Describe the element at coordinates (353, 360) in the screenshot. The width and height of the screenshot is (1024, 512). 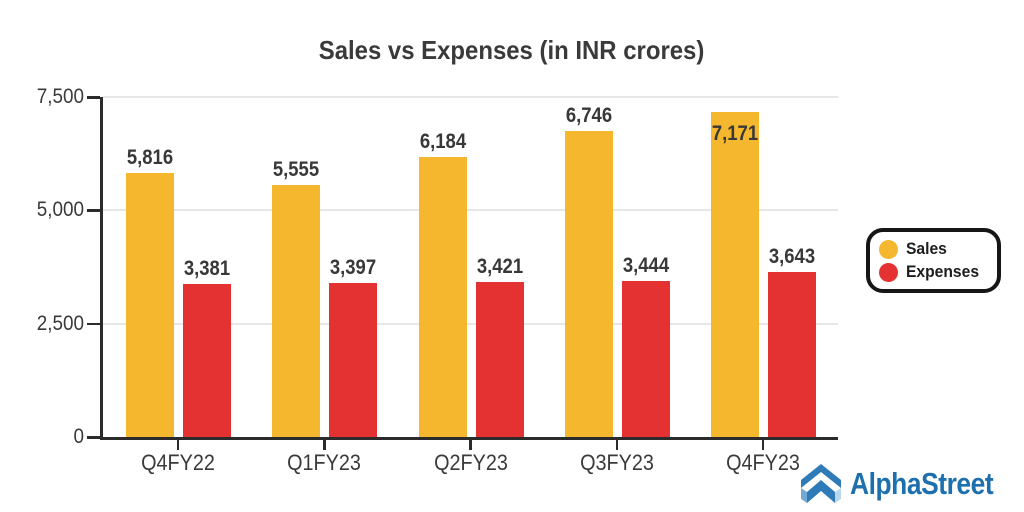
I see `bar-expenses-q1fy23` at that location.